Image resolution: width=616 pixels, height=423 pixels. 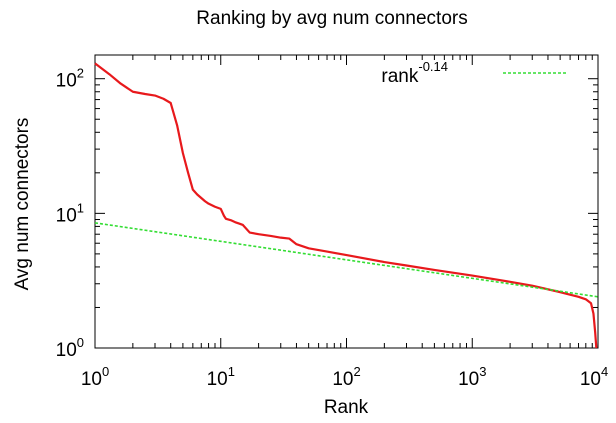 I want to click on y-tick-label: 10⁰, so click(x=70, y=348).